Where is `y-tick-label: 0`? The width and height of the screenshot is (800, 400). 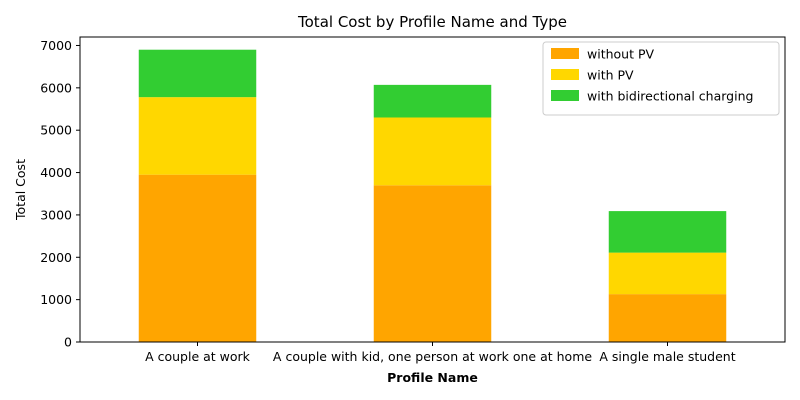
y-tick-label: 0 is located at coordinates (68, 342).